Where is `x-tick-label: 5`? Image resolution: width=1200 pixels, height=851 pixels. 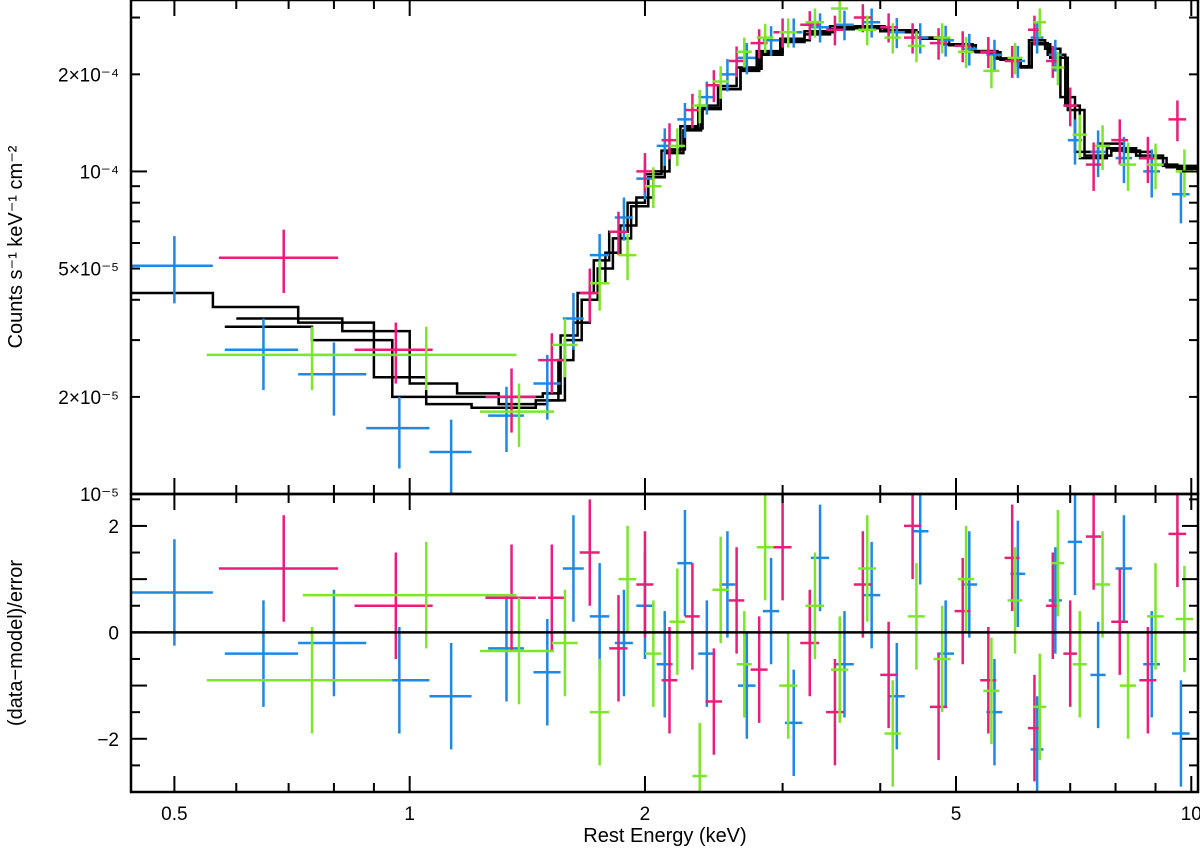
x-tick-label: 5 is located at coordinates (956, 814).